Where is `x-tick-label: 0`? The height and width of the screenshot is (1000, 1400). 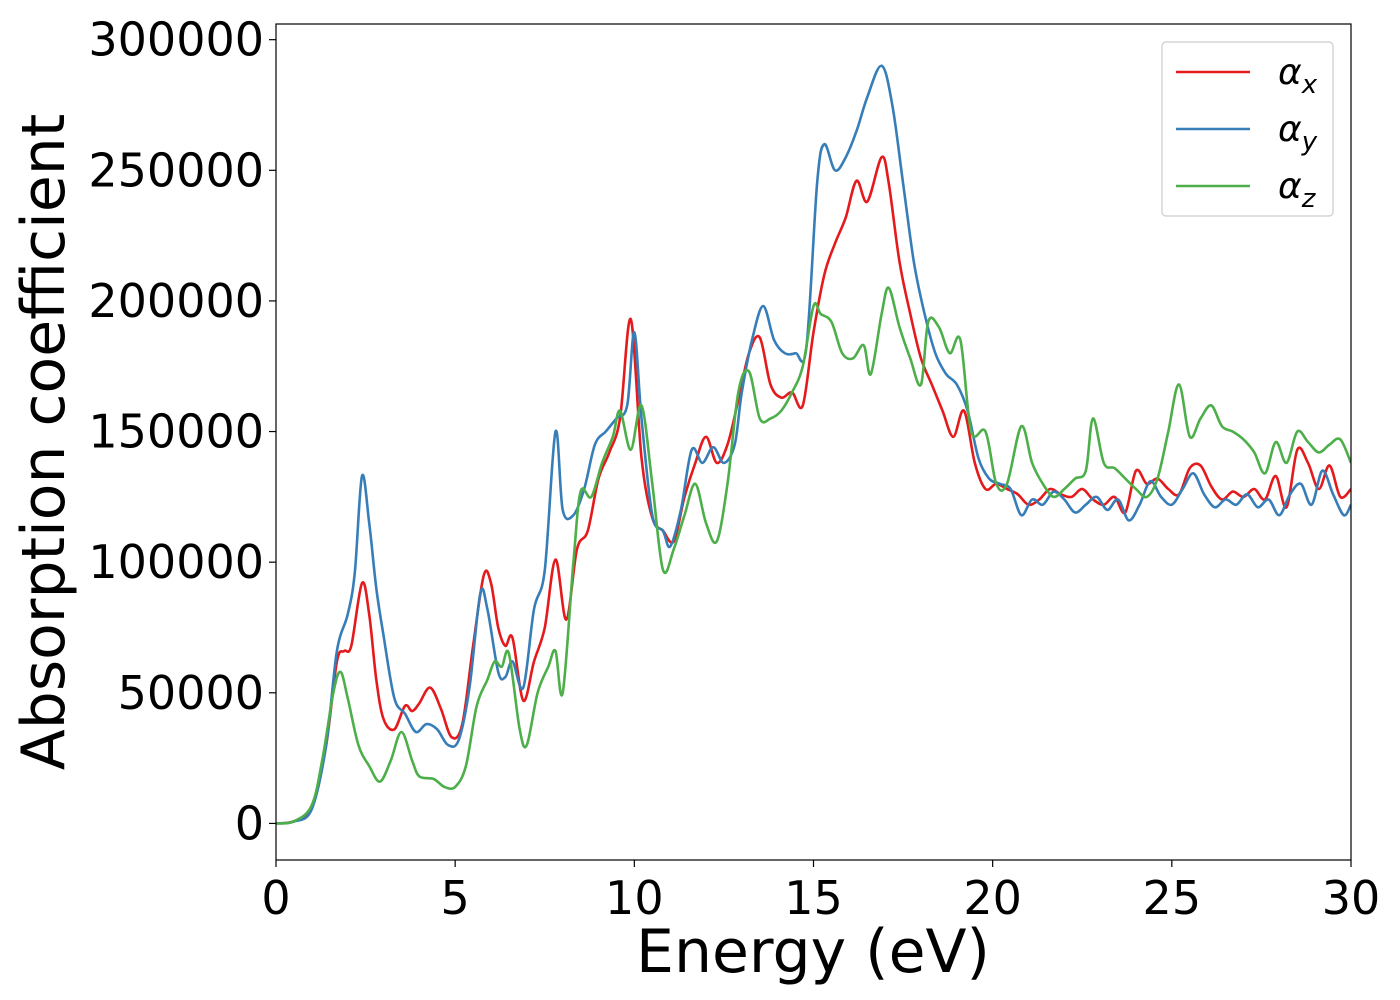 x-tick-label: 0 is located at coordinates (275, 898).